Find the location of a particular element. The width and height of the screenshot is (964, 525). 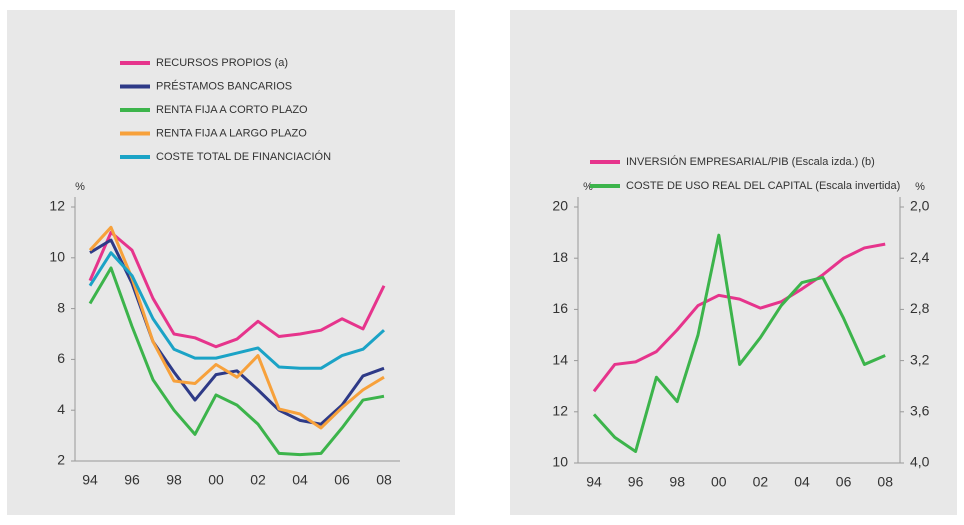

legend-label: COSTE TOTAL DE FINANCIACIÓN is located at coordinates (243, 156).